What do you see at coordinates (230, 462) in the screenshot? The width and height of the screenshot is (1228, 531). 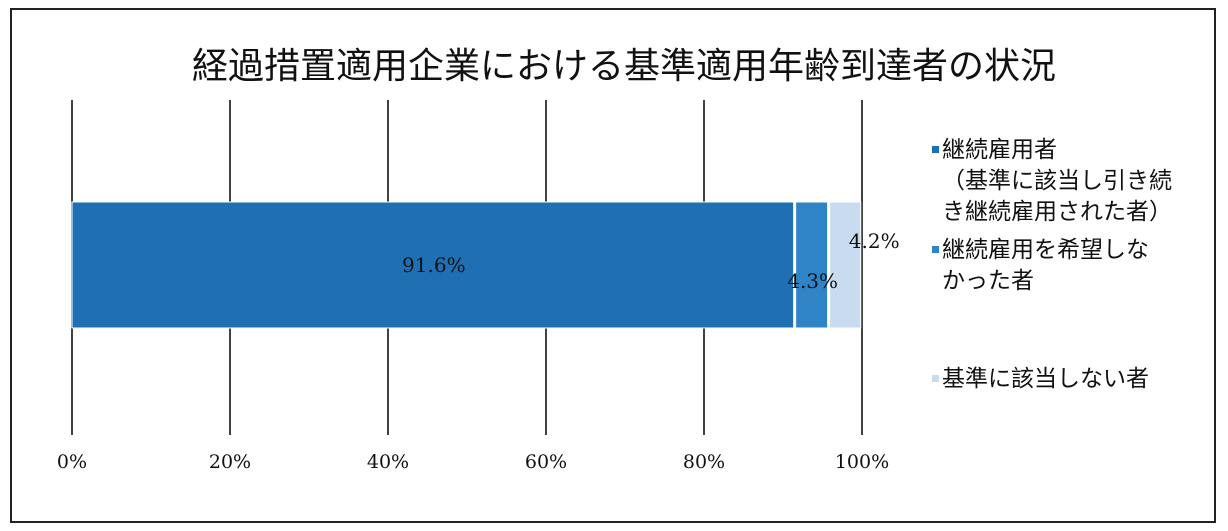 I see `x-tick-label: 20%` at bounding box center [230, 462].